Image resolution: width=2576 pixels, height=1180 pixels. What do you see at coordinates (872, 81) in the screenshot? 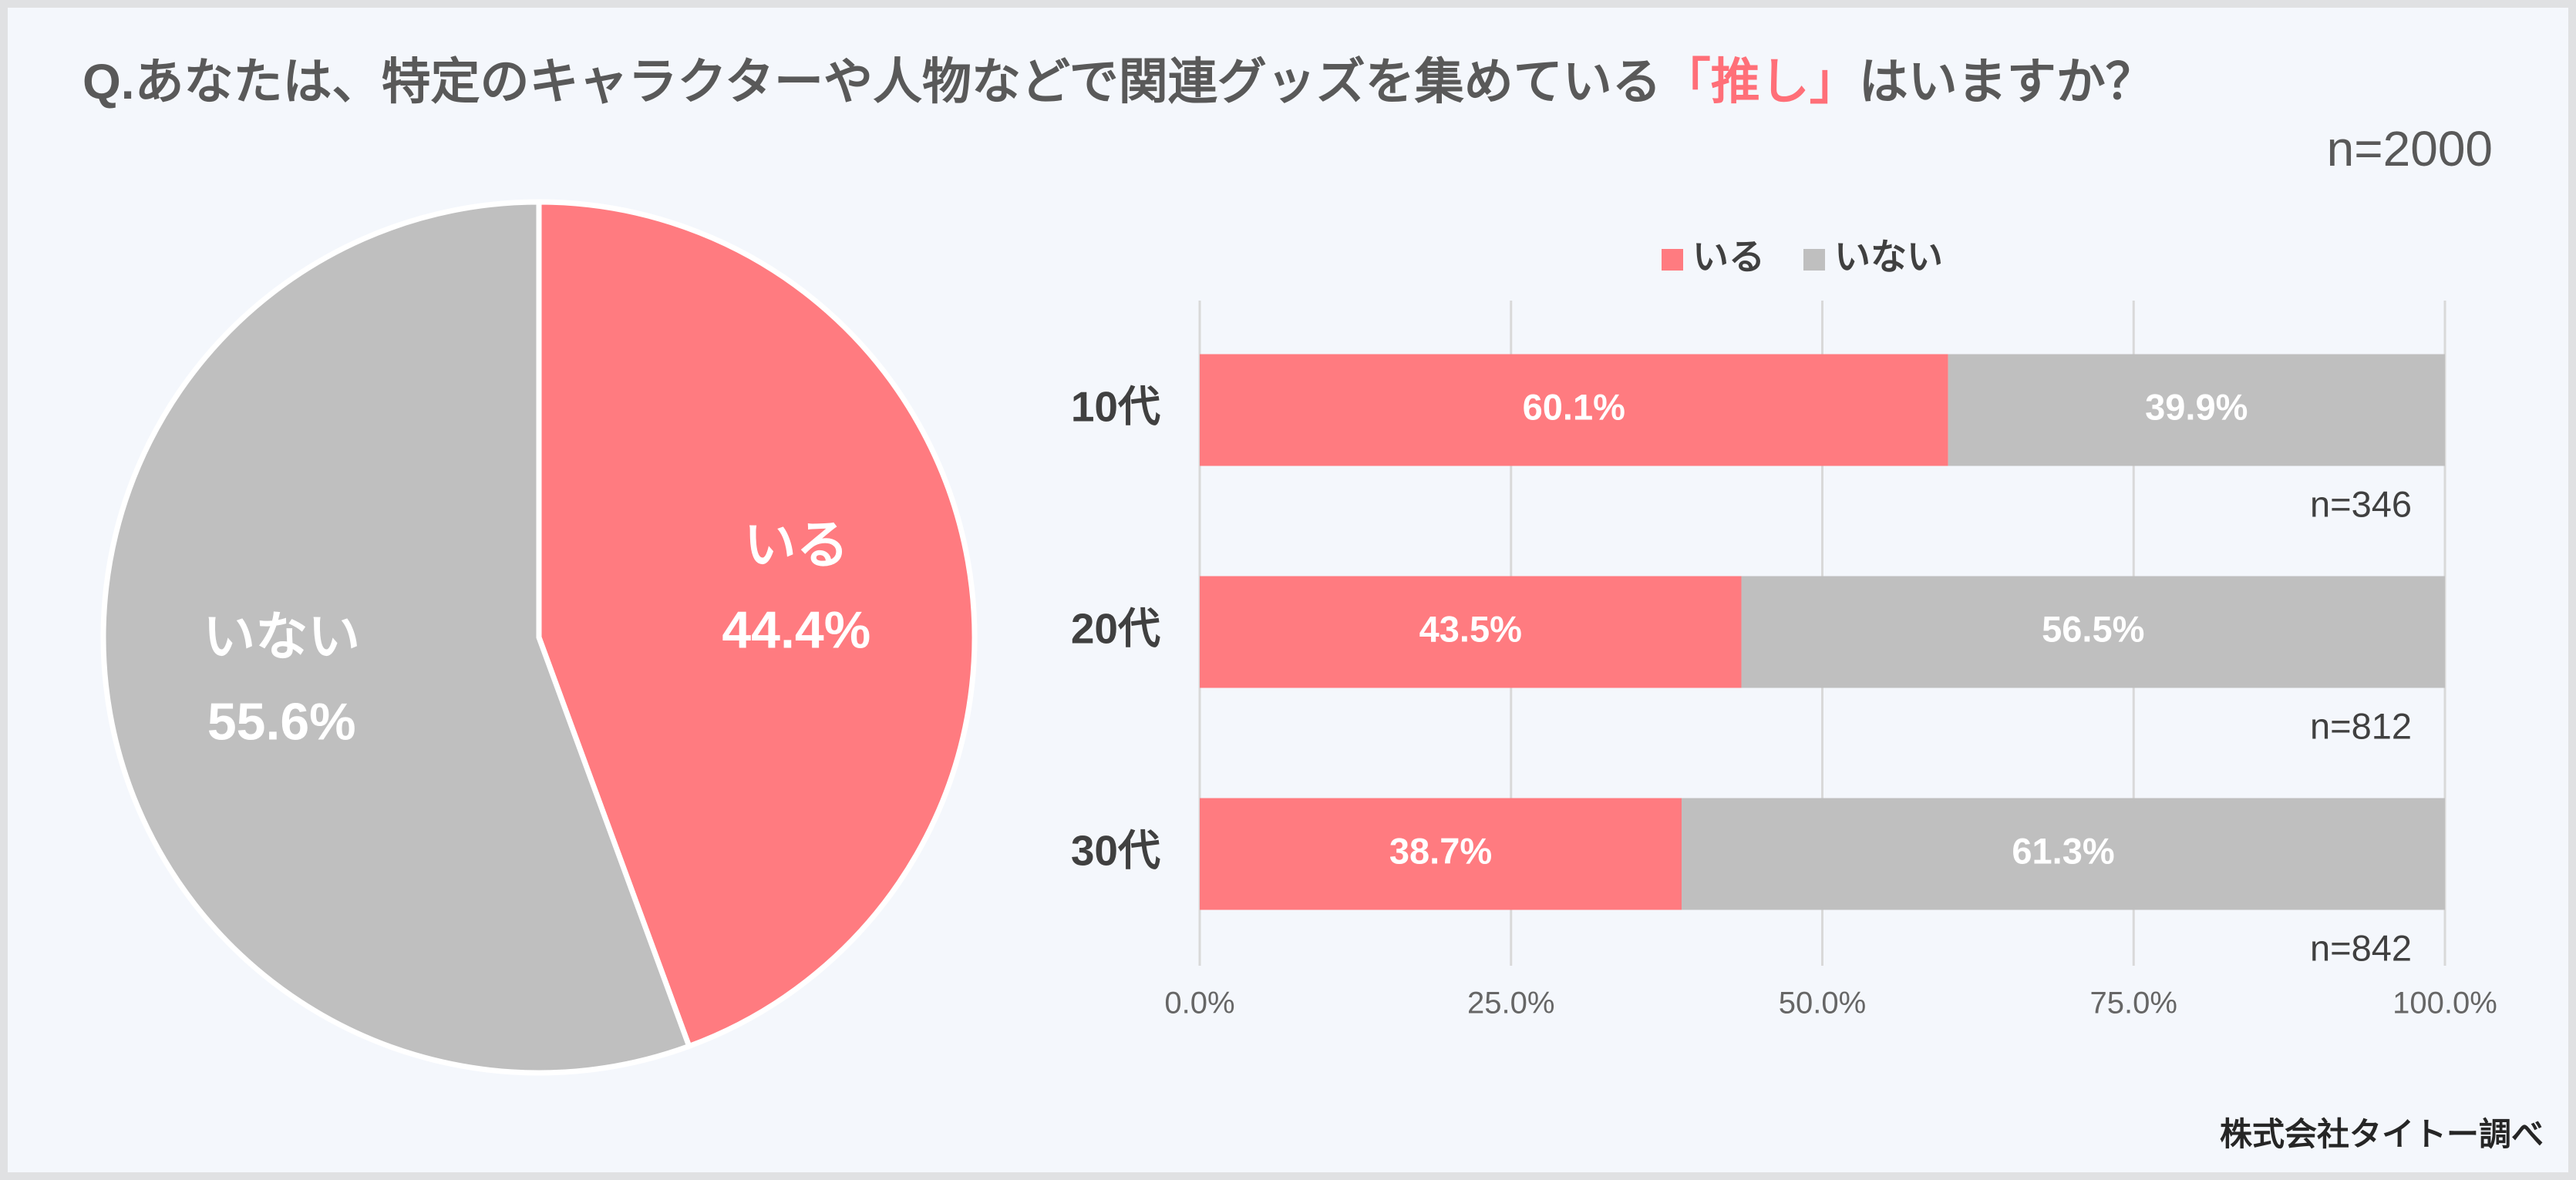
I see `title-part: Q.あなたは、特定のキャラクターや人物などで関連グッズを集めている` at bounding box center [872, 81].